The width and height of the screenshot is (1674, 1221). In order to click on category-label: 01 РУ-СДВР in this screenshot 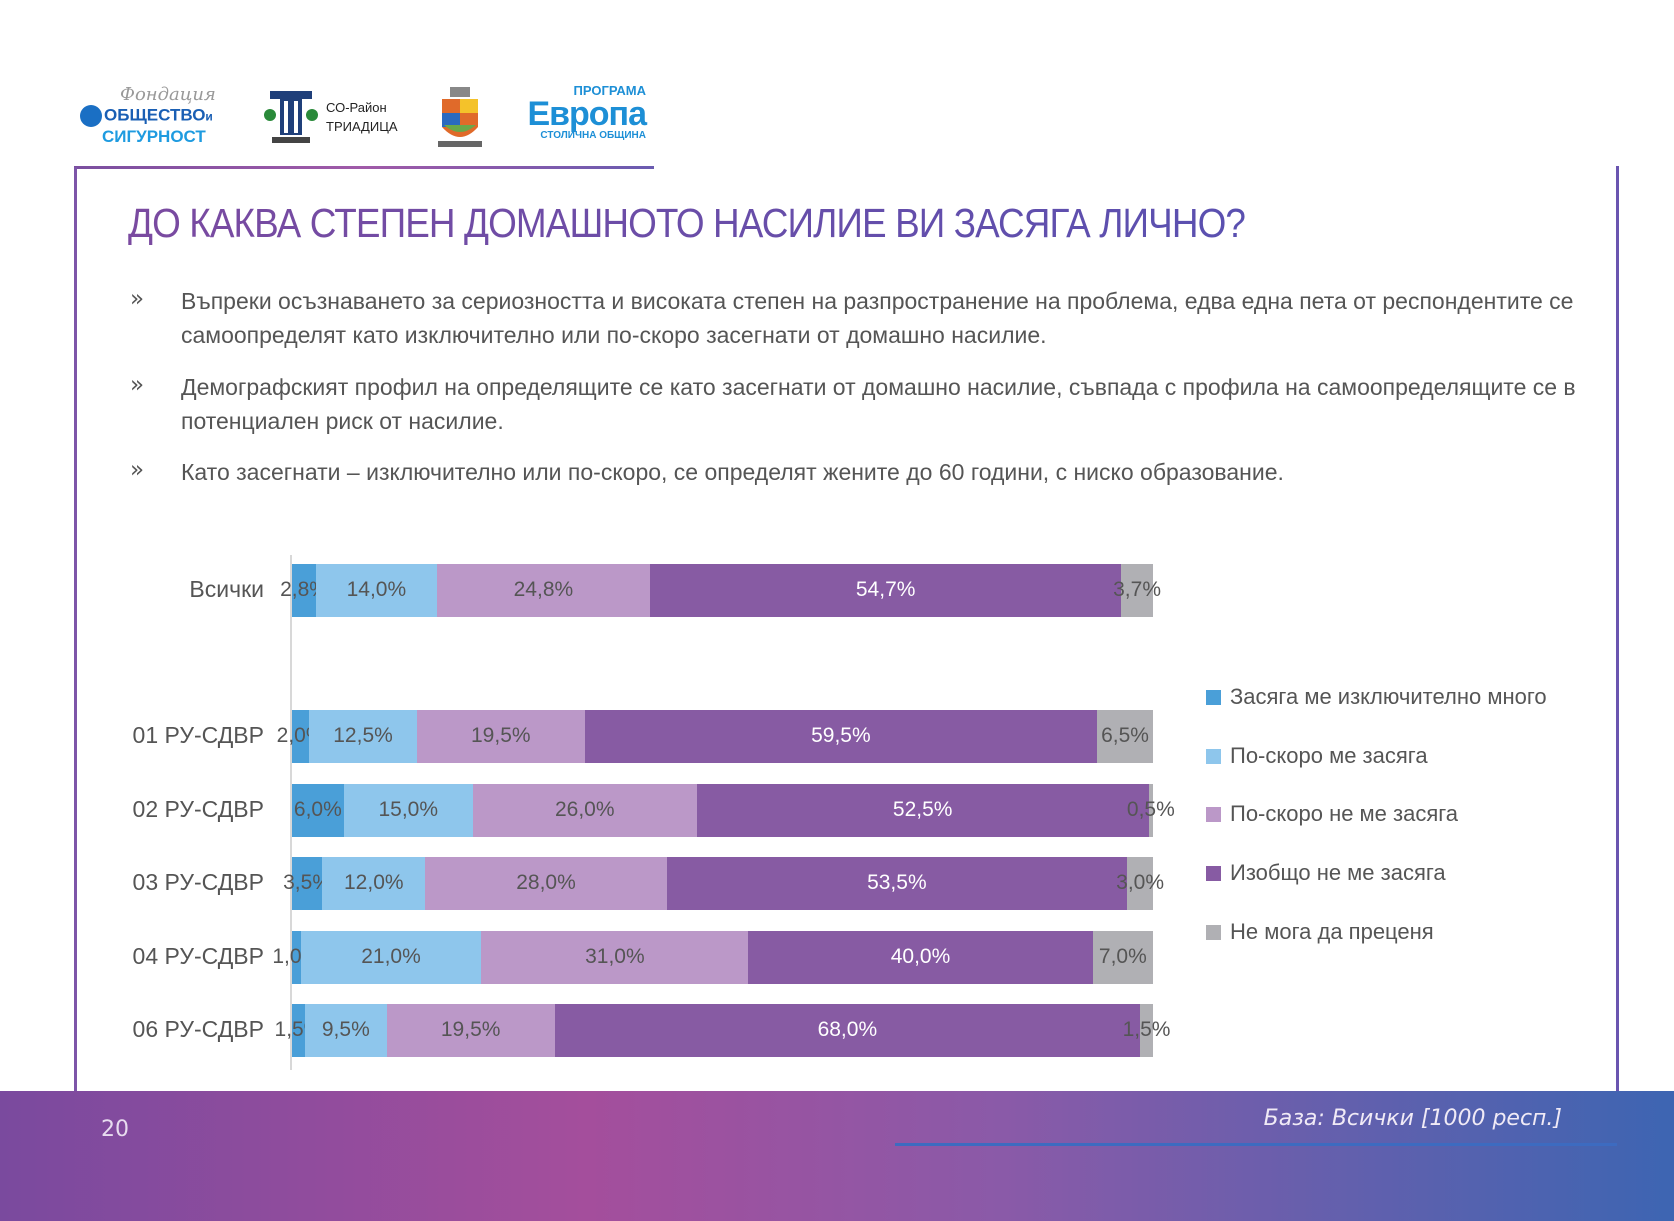, I will do `click(198, 735)`.